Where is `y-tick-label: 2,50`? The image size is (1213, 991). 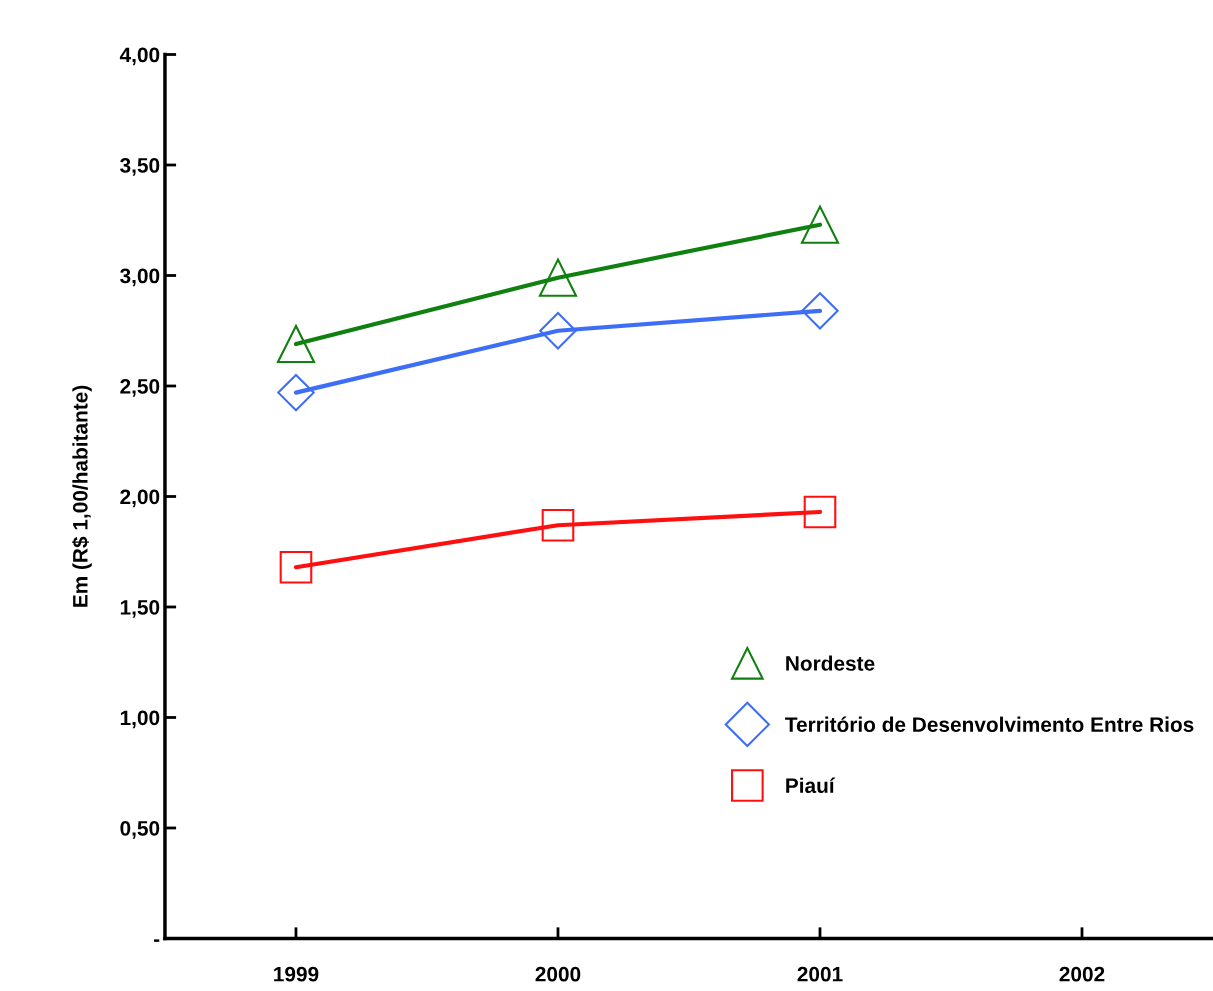 y-tick-label: 2,50 is located at coordinates (140, 388).